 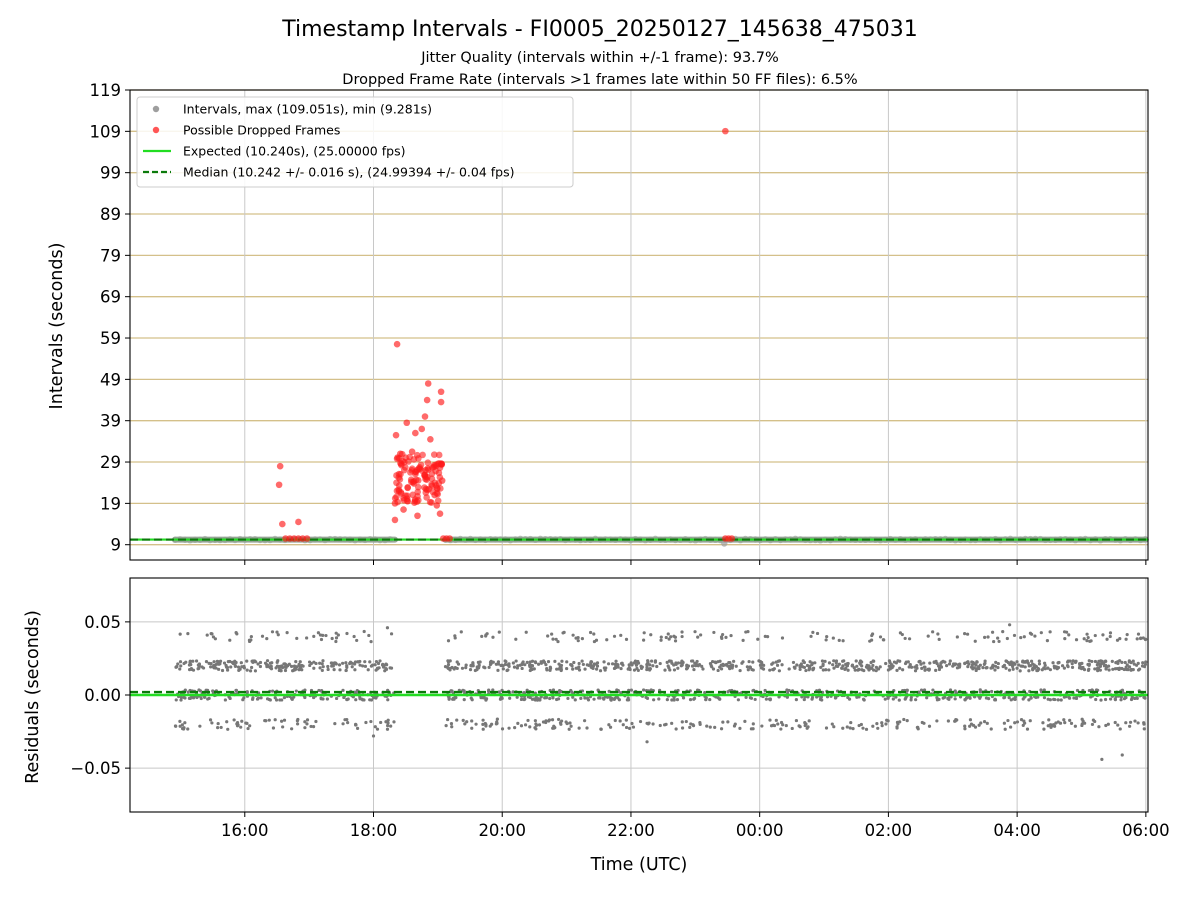 What do you see at coordinates (1017, 830) in the screenshot?
I see `residuals-x-tick-label: 04:00` at bounding box center [1017, 830].